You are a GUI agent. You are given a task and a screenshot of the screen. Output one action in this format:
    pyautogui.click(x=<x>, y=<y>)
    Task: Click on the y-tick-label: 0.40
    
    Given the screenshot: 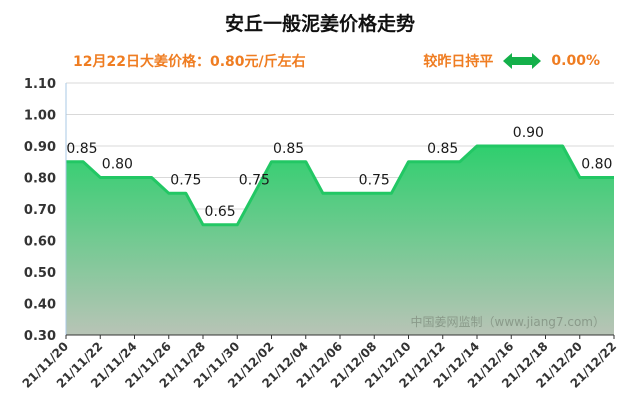 What is the action you would take?
    pyautogui.click(x=40, y=305)
    